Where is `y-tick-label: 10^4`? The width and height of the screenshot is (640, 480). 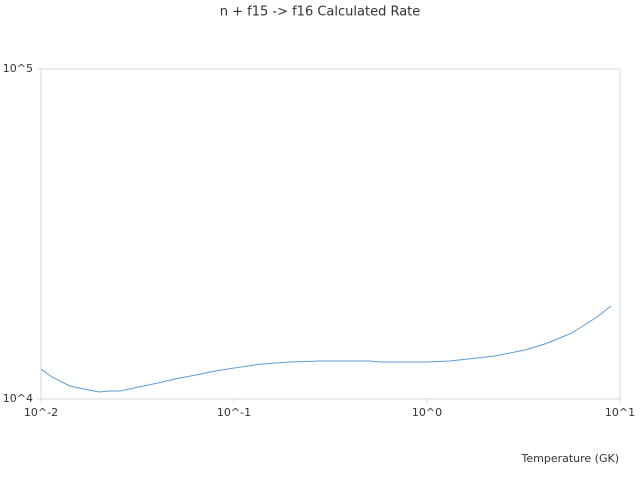 y-tick-label: 10^4 is located at coordinates (18, 398).